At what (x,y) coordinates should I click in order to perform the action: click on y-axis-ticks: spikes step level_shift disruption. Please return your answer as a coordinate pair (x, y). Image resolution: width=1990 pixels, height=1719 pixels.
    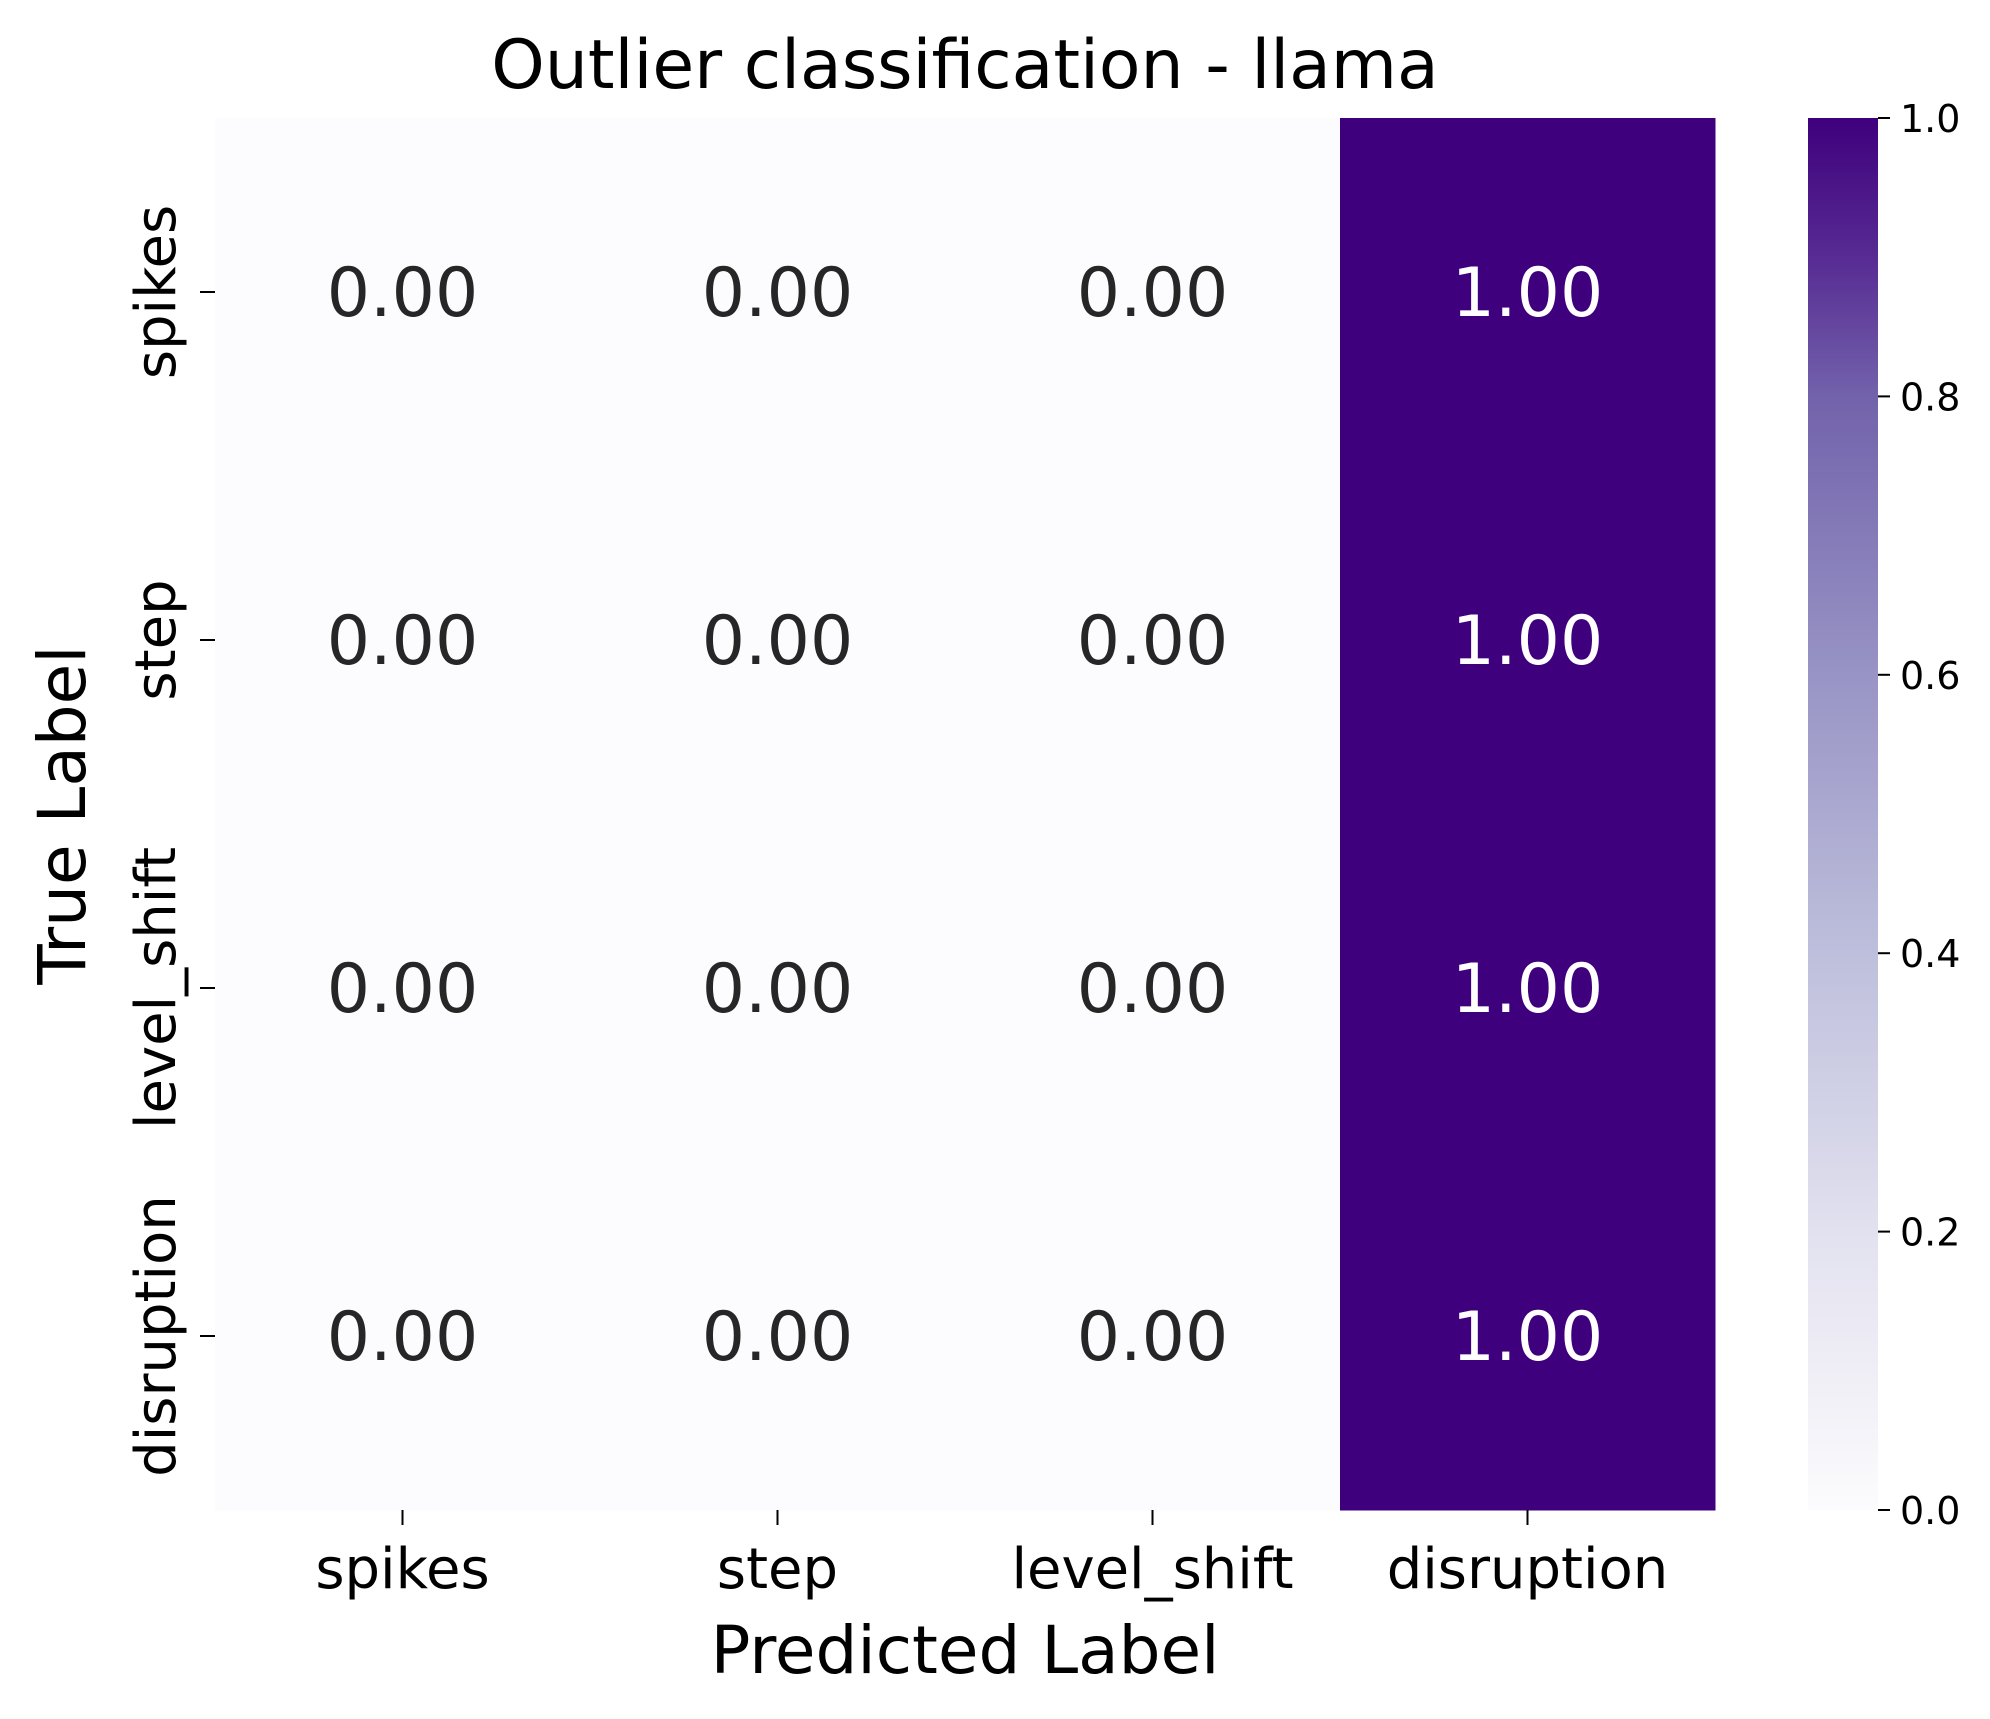
    Looking at the image, I should click on (169, 841).